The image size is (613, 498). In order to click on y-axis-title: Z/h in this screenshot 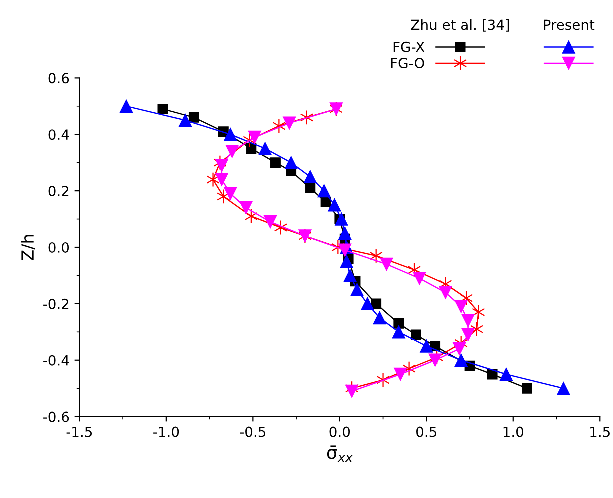, I will do `click(28, 248)`.